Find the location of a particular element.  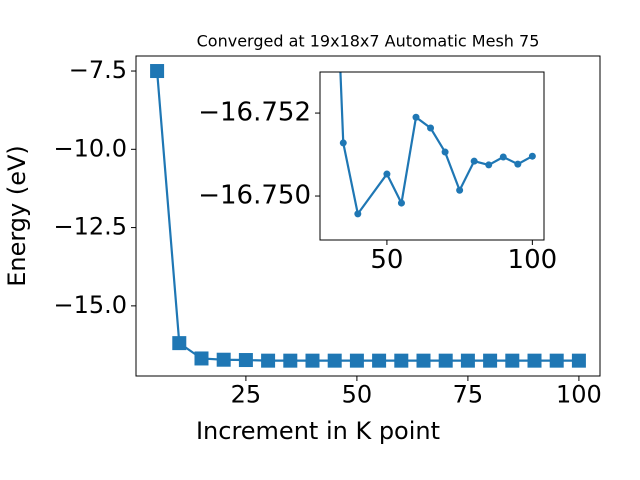

series is located at coordinates (437, 145).